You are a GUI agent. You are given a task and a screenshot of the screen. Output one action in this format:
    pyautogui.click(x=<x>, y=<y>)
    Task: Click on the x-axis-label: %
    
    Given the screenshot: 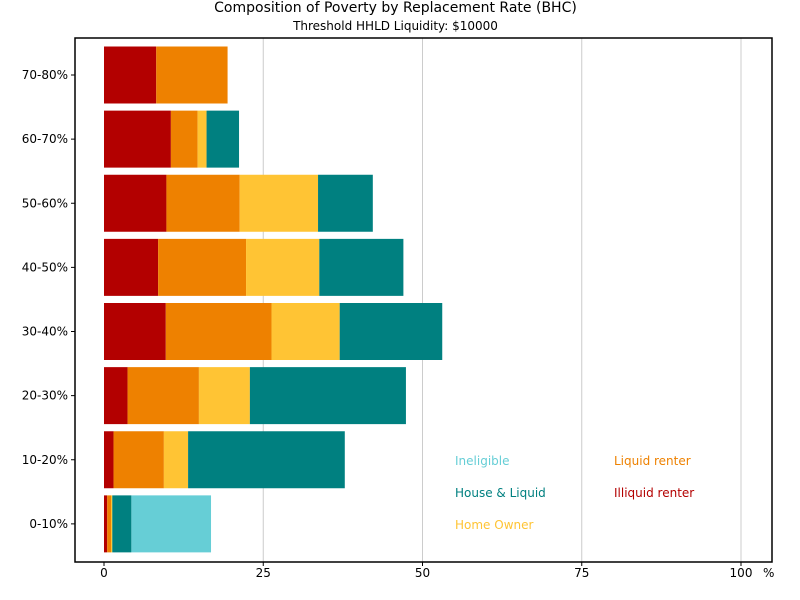 What is the action you would take?
    pyautogui.click(x=768, y=573)
    